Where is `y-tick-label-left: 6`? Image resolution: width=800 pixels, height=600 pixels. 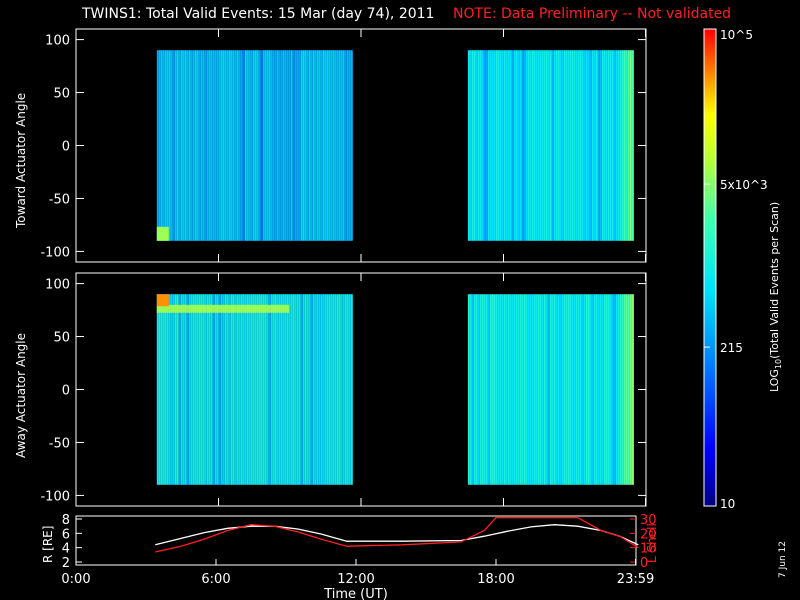
y-tick-label-left: 6 is located at coordinates (66, 534).